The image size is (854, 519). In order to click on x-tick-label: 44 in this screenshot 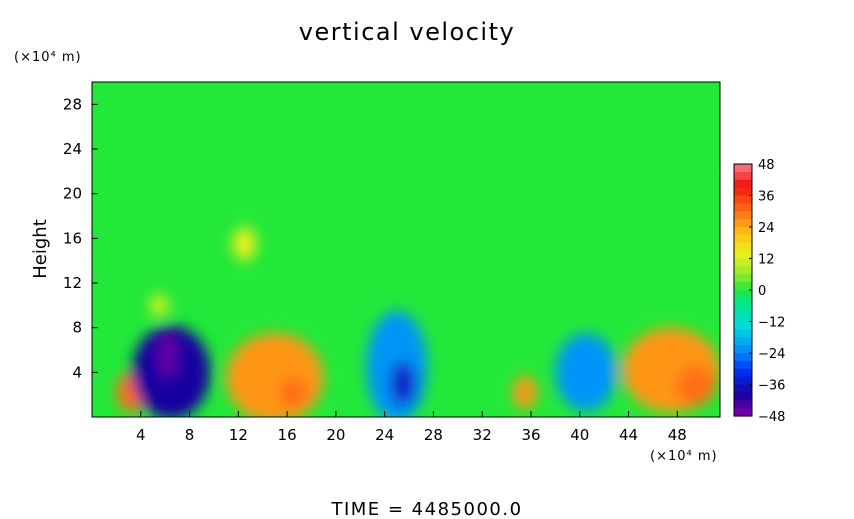, I will do `click(628, 435)`.